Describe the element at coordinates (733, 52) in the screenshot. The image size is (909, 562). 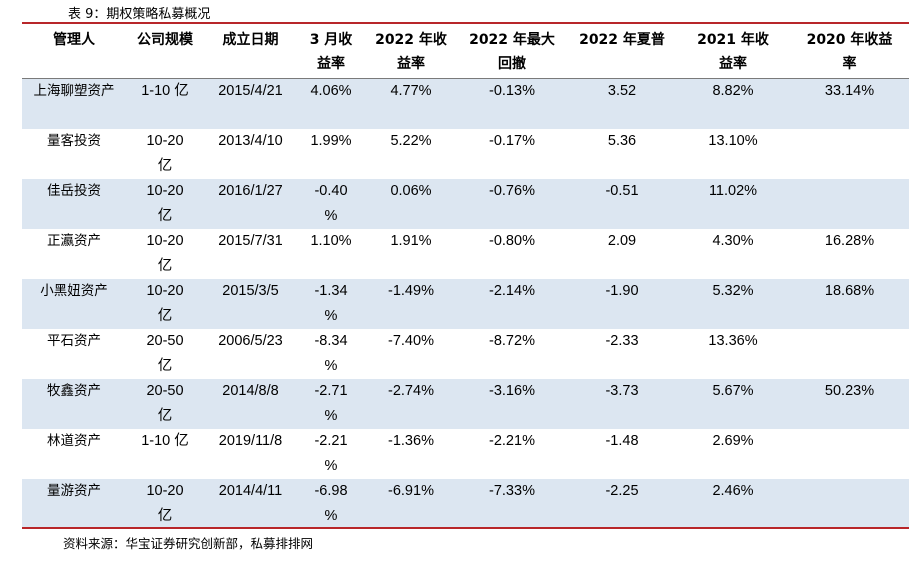
I see `col-header-2021-return: 2021 年收益率` at that location.